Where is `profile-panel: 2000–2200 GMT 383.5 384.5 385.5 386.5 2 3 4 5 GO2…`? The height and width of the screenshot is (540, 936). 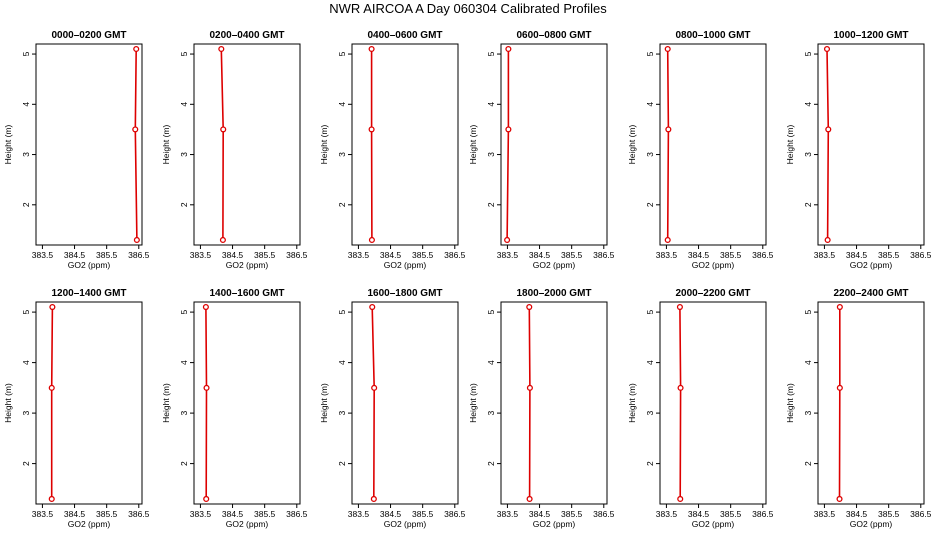 profile-panel: 2000–2200 GMT 383.5 384.5 385.5 386.5 2 3 4 5 GO2… is located at coordinates (700, 408).